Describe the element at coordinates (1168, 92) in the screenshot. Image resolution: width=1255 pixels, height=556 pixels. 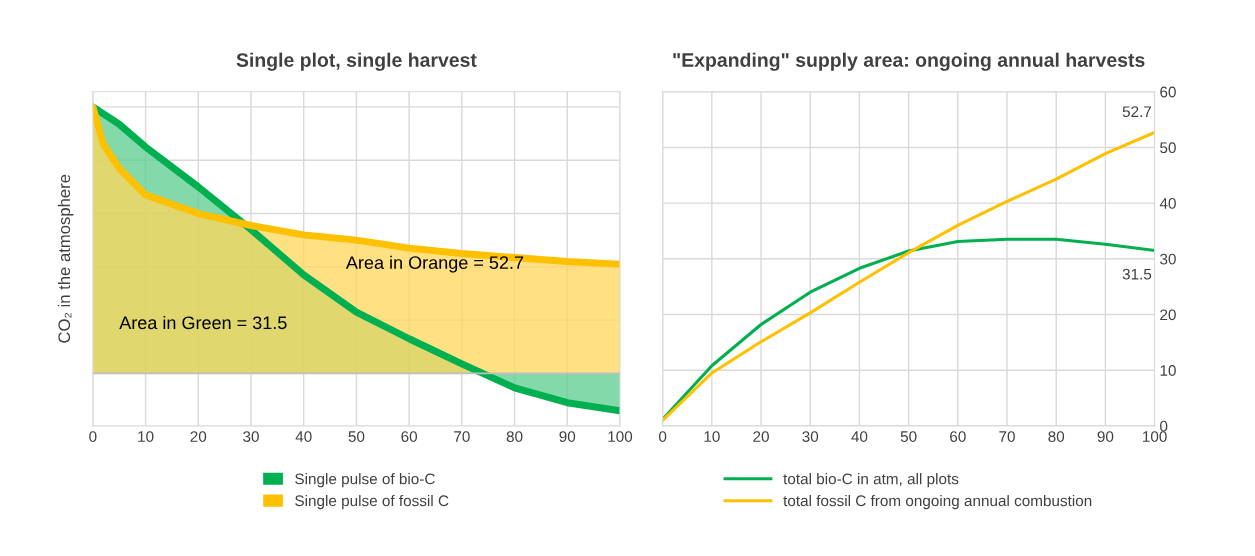
I see `y-tick-label: 60` at that location.